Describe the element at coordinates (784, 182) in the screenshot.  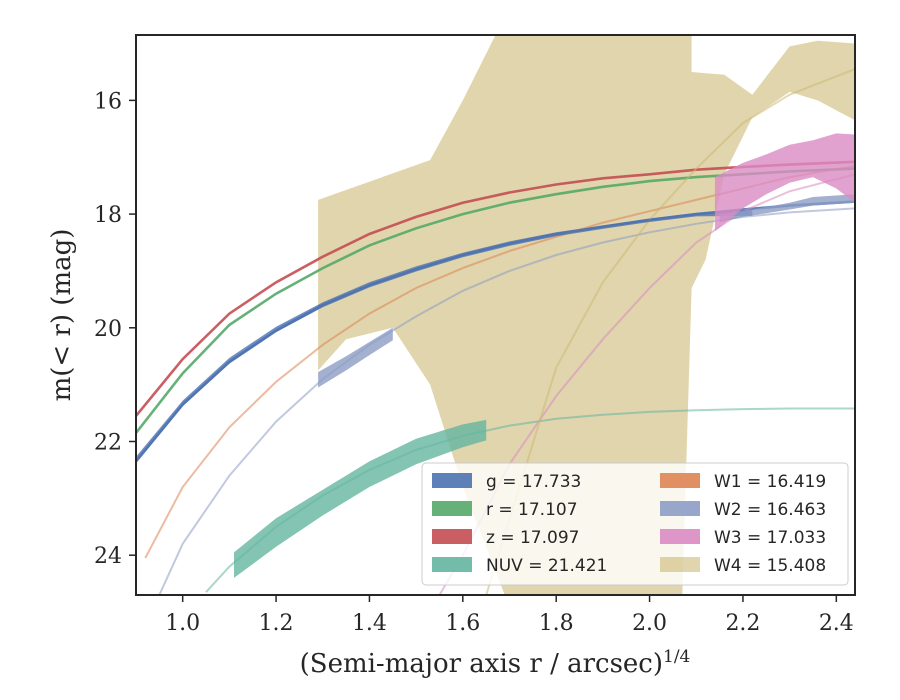
I see `band-w3` at that location.